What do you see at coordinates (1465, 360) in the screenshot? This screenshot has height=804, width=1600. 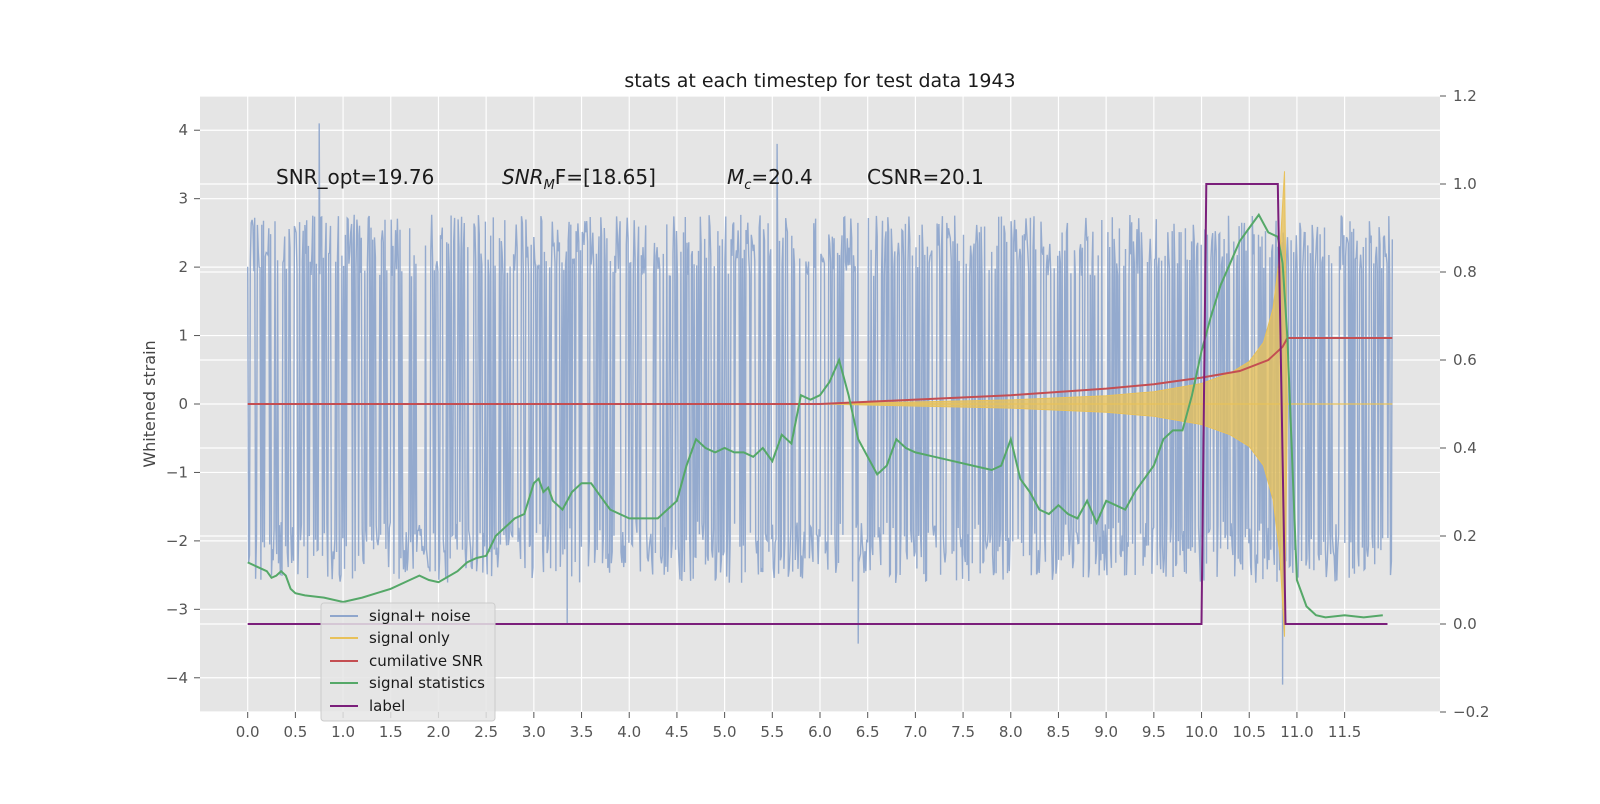 I see `y2-tick-label: 0.6` at bounding box center [1465, 360].